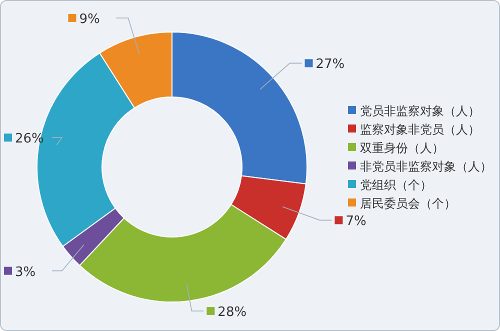 This screenshot has height=331, width=500. I want to click on legend-label: 居民委员会（个）, so click(408, 203).